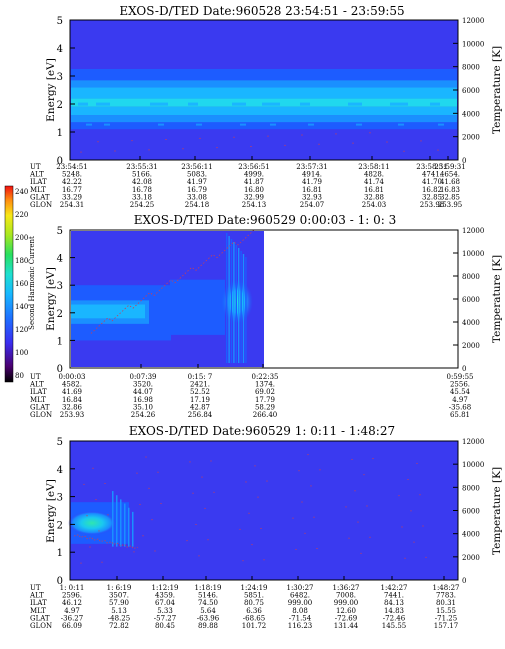  I want to click on colorbar-tick-label: 120, so click(21, 330).